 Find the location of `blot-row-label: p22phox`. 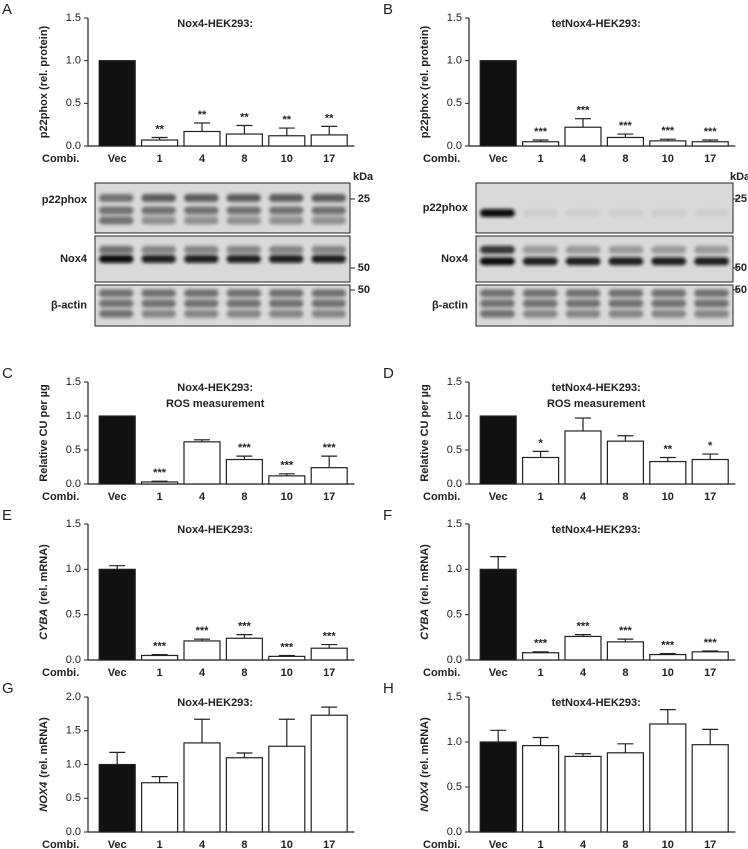

blot-row-label: p22phox is located at coordinates (65, 200).